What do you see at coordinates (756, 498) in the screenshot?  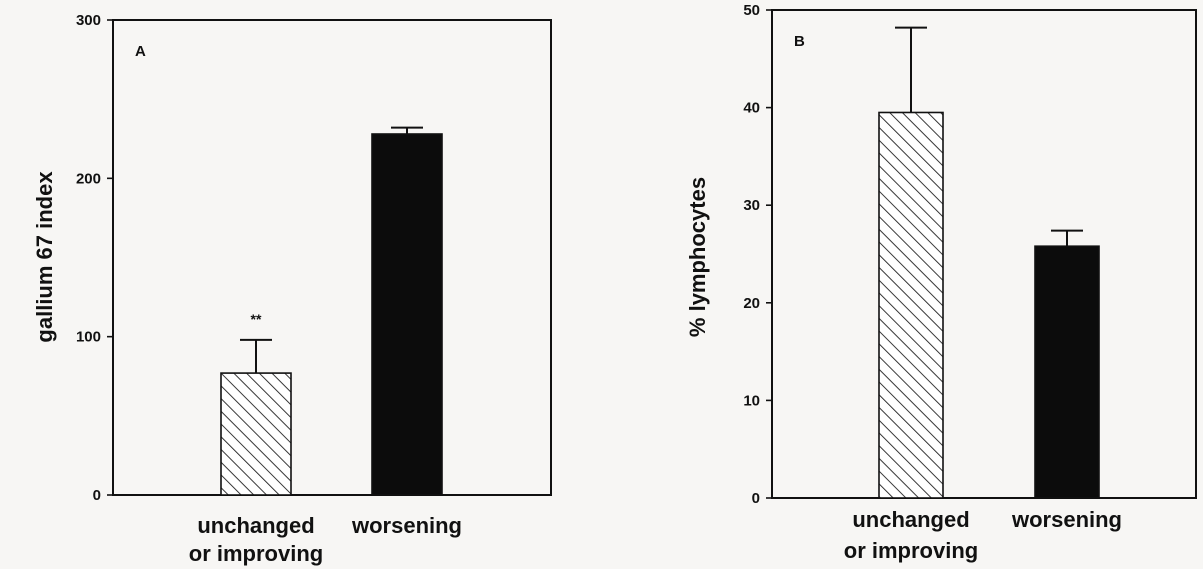 I see `panel-b-y-tick-label: 0` at bounding box center [756, 498].